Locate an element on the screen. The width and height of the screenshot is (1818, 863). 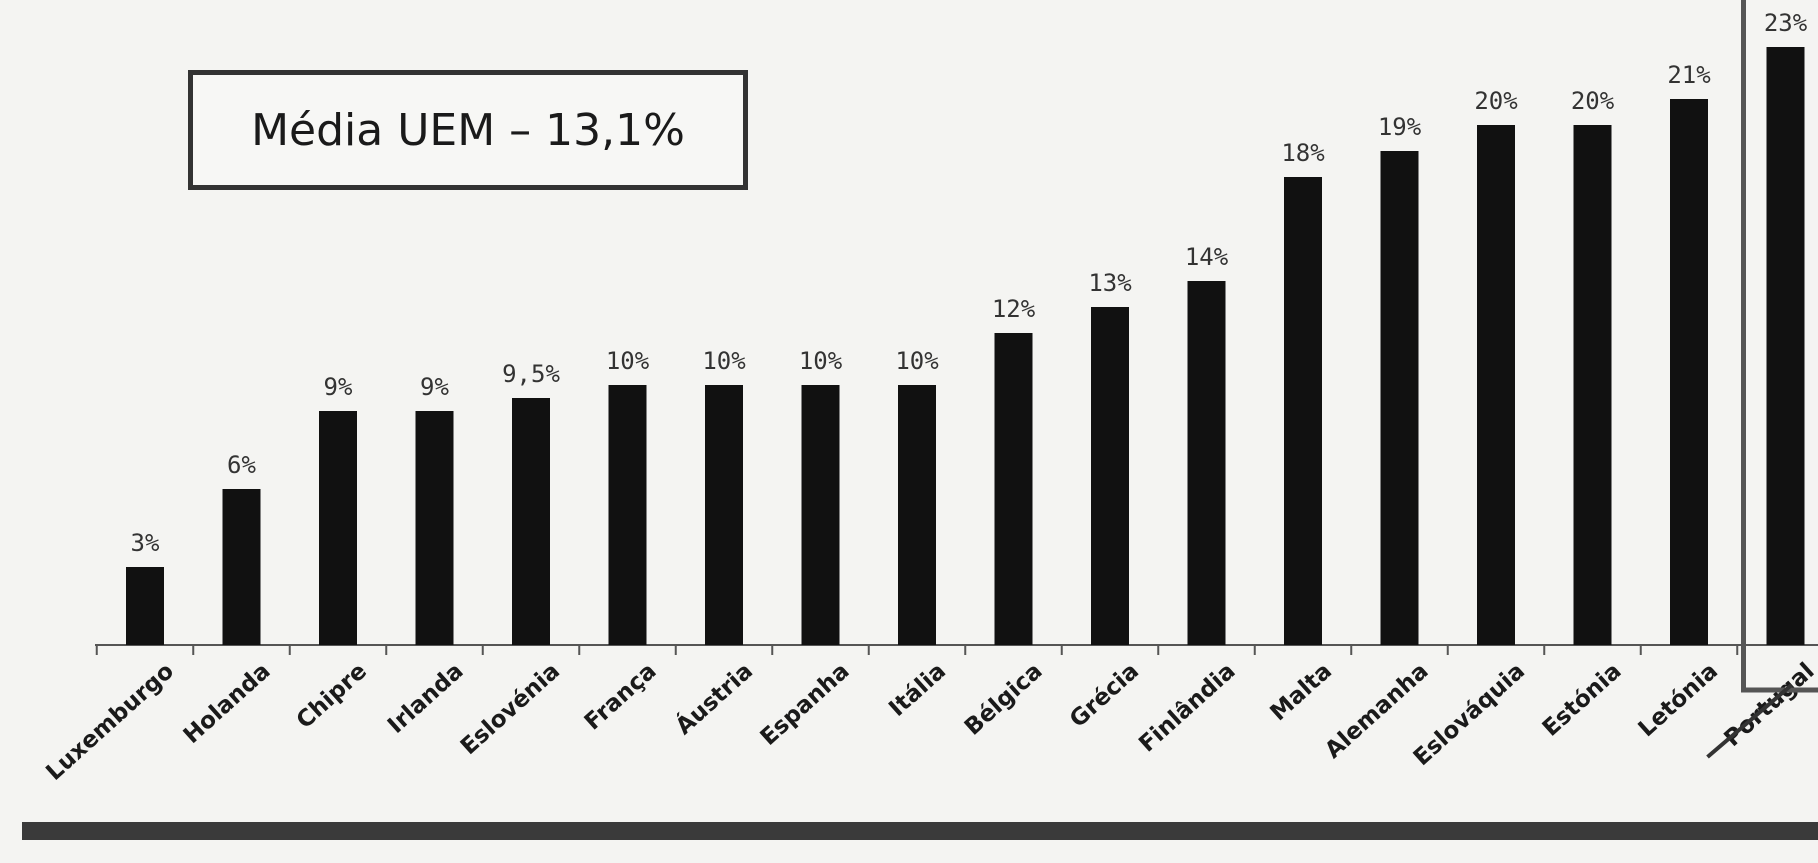
average-annotation-text: Média UEM – 13,1% is located at coordinates (468, 130).